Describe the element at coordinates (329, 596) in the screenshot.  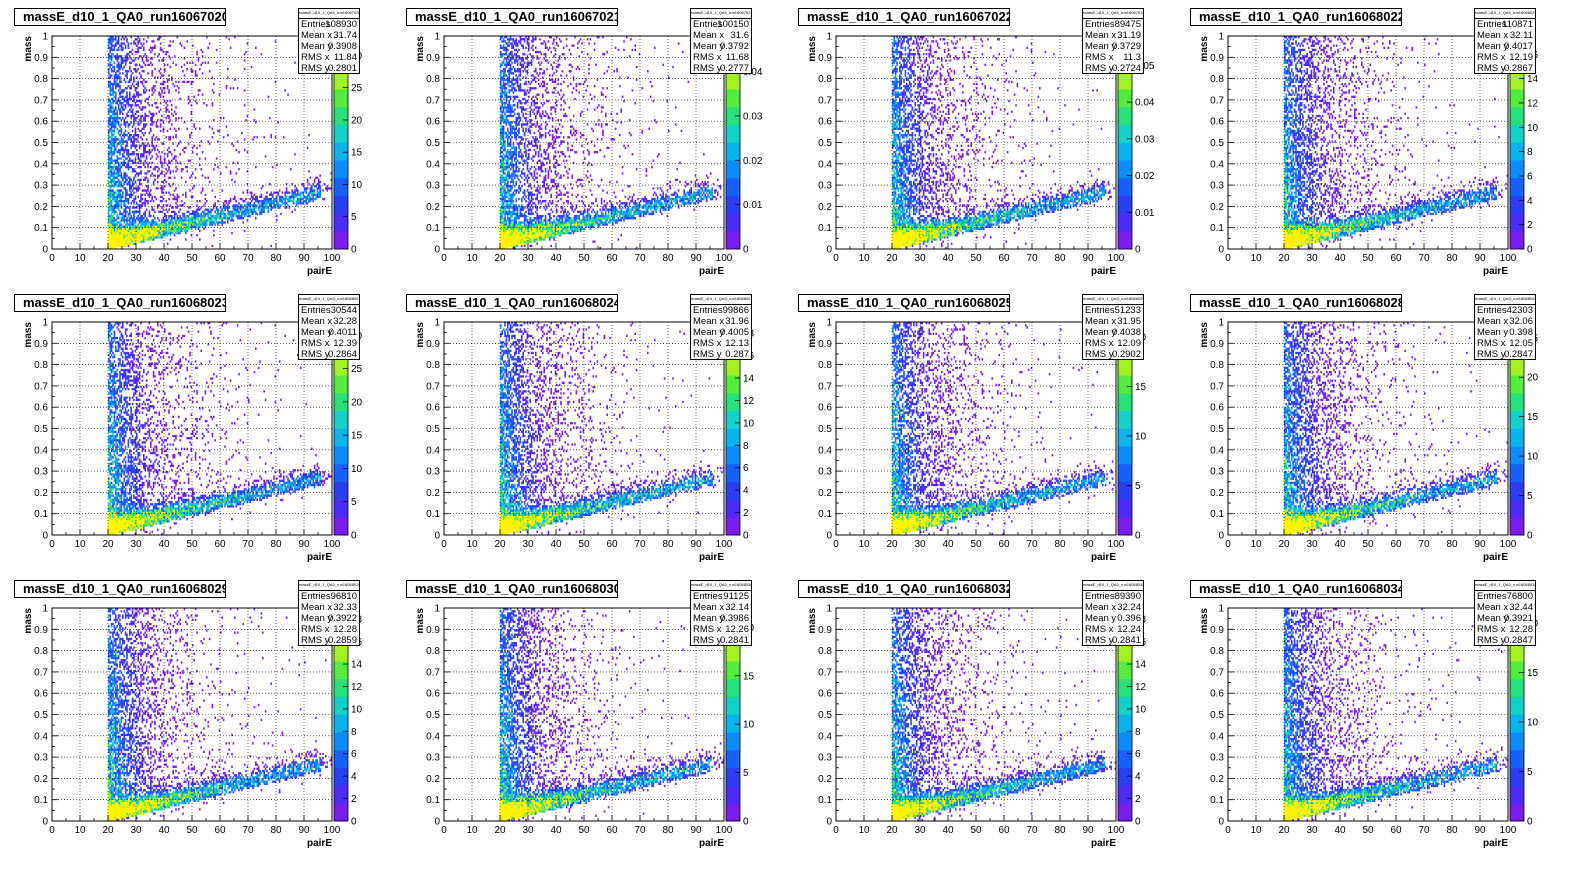
I see `stats-row: Entries 96810` at that location.